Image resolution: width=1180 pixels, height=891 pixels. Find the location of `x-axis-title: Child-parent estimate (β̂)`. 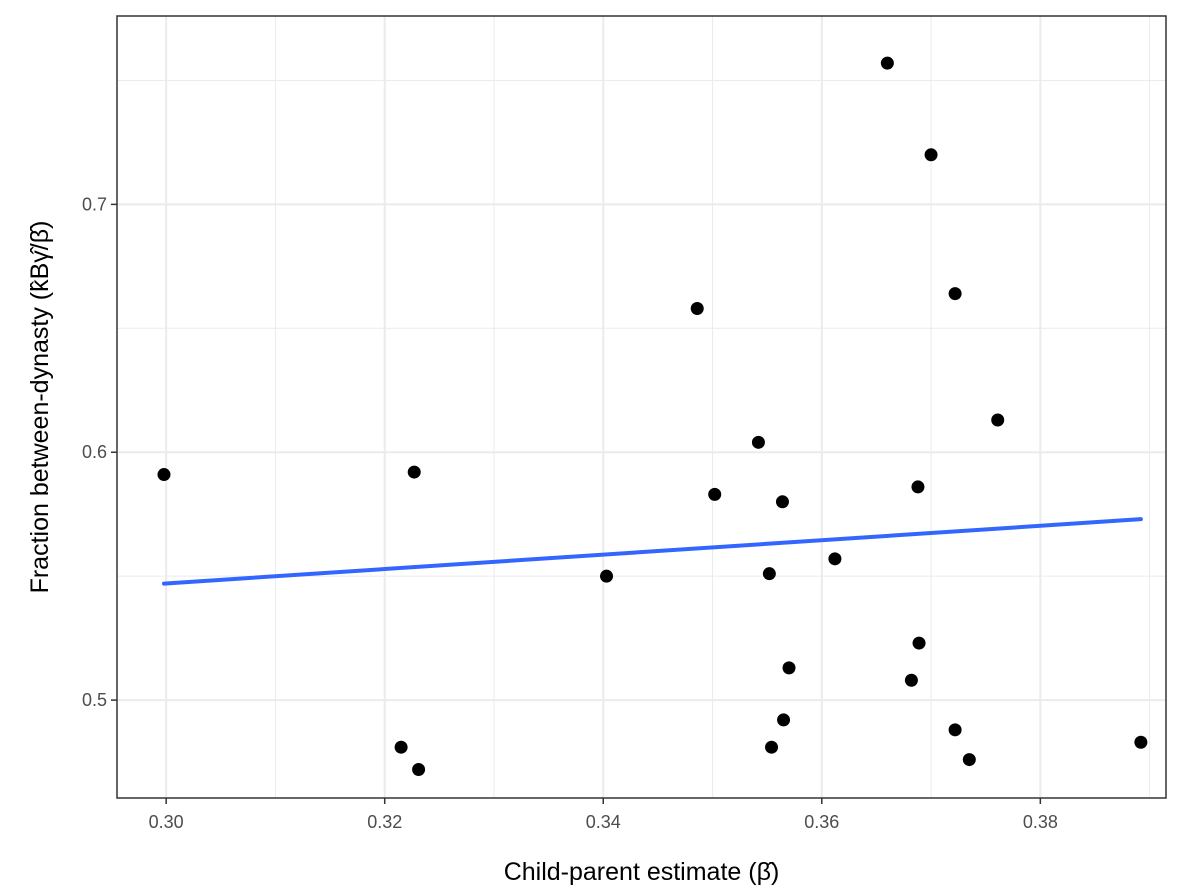

x-axis-title: Child-parent estimate (β̂) is located at coordinates (642, 872).